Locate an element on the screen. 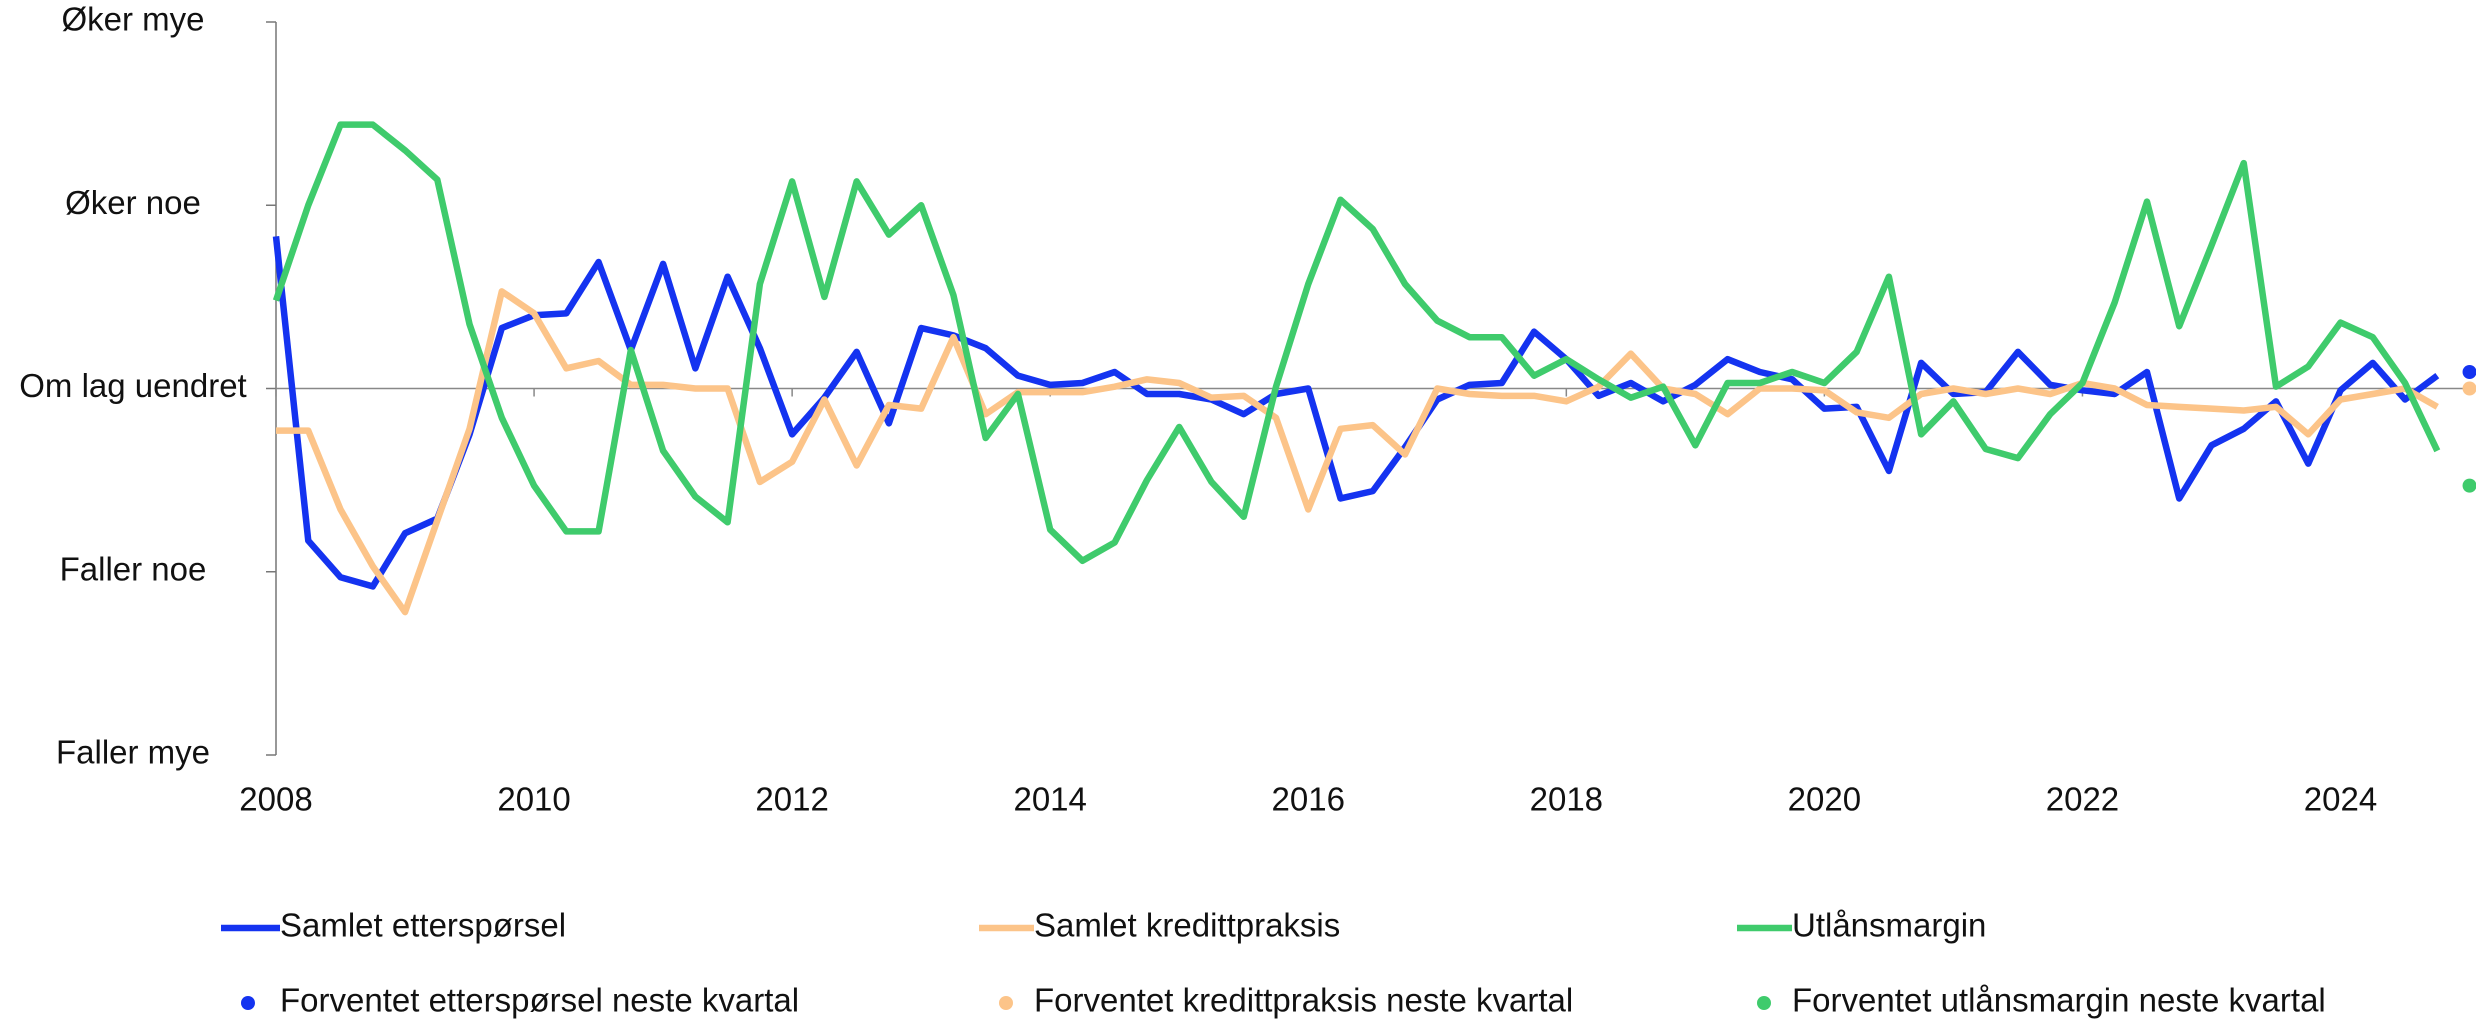 The width and height of the screenshot is (2476, 1025). x-tick-label: 2008 is located at coordinates (275, 799).